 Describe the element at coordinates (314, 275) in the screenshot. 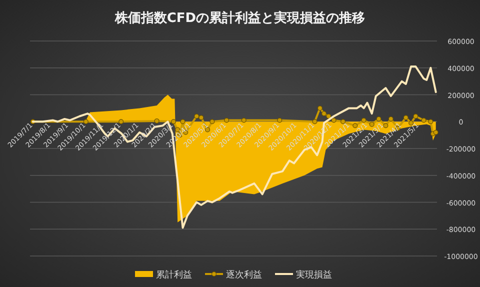

I see `legend-label: 実現損益` at that location.